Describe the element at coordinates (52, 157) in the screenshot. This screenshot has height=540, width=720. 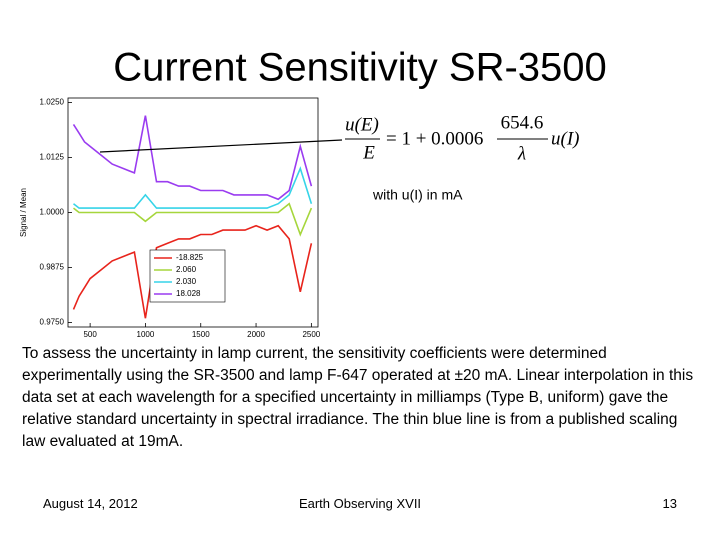
I see `y-tick-label: 1.0125` at that location.